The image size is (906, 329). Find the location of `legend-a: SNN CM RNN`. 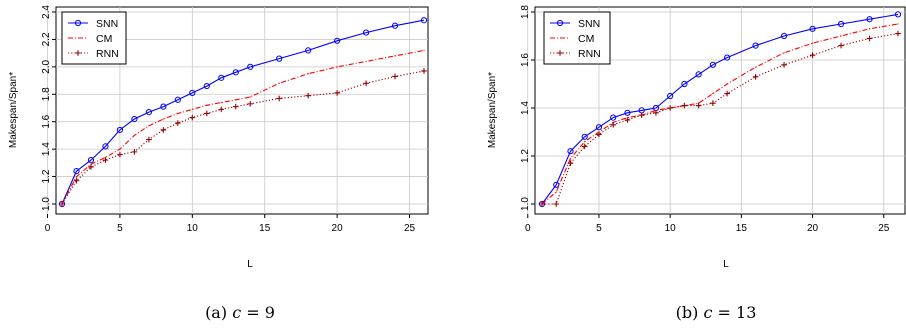

legend-a: SNN CM RNN is located at coordinates (94, 38).